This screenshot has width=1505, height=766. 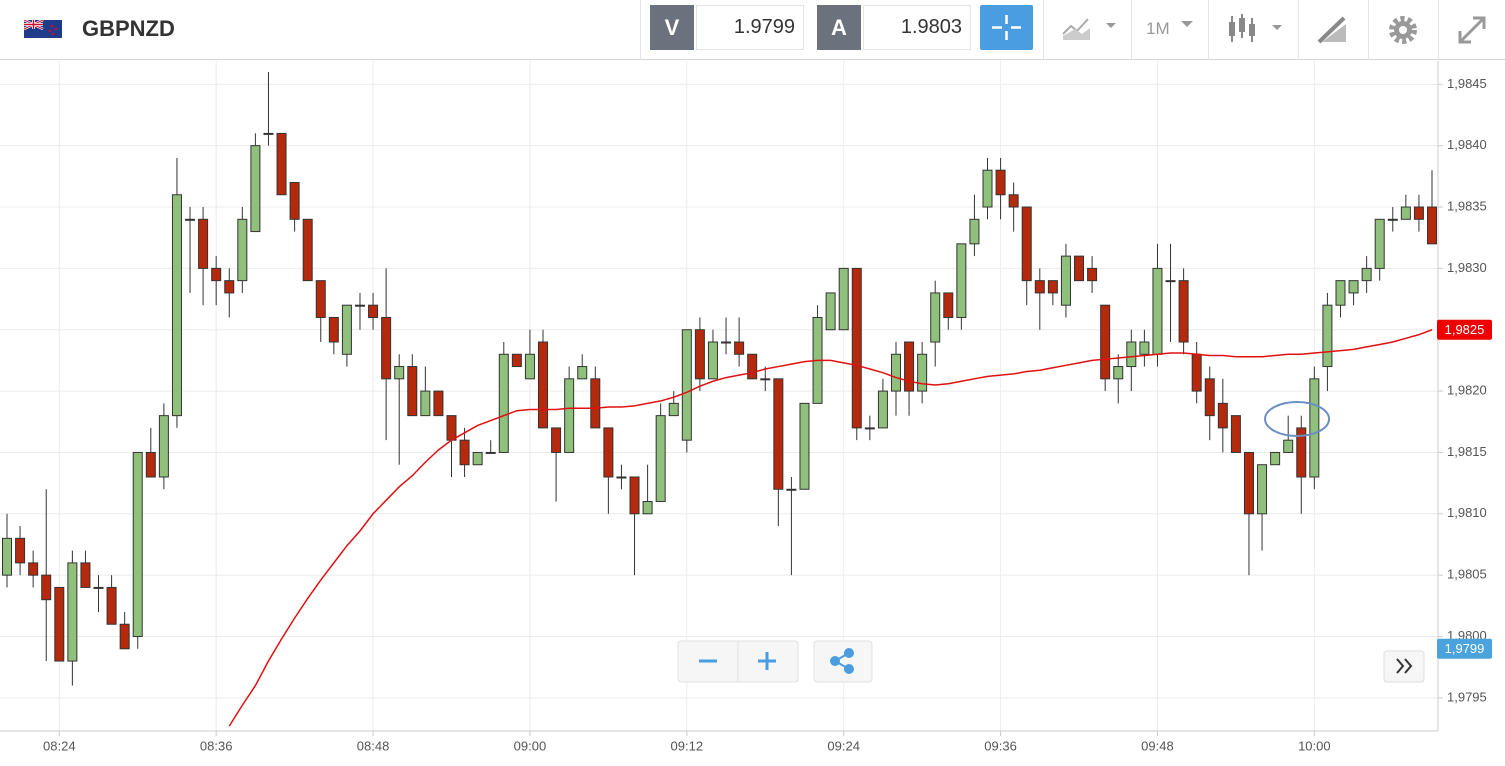 What do you see at coordinates (1403, 30) in the screenshot?
I see `settings-button` at bounding box center [1403, 30].